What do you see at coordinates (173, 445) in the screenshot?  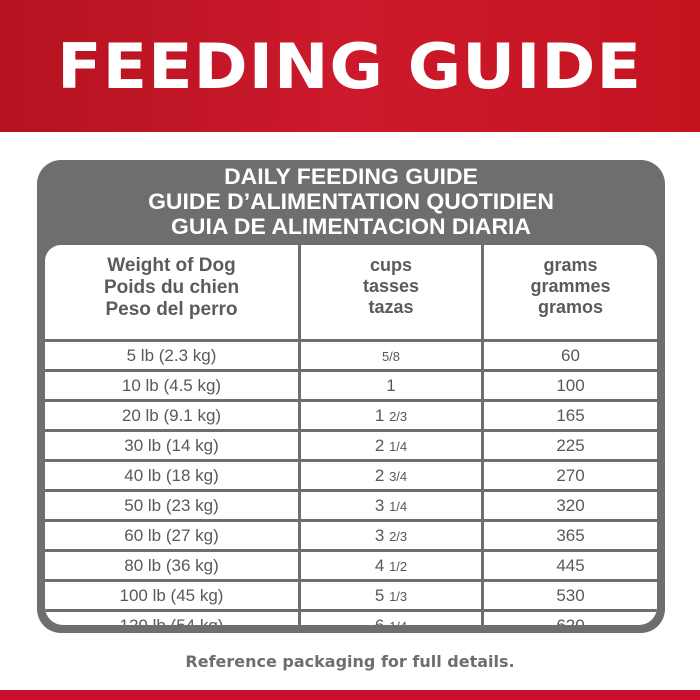 I see `weight-cell: 30 lb (14 kg)` at bounding box center [173, 445].